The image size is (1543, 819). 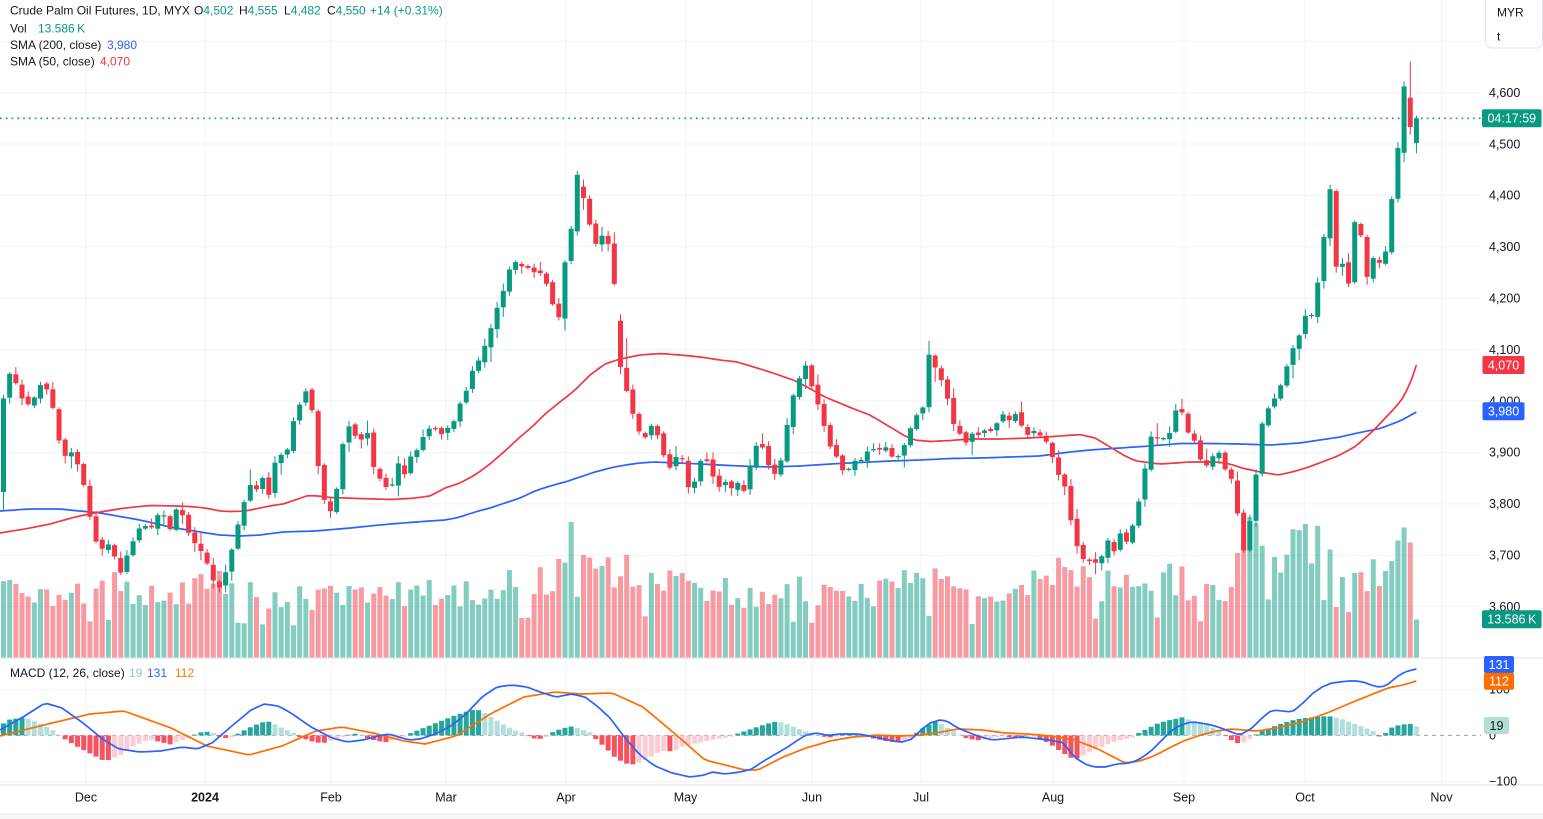 What do you see at coordinates (1504, 93) in the screenshot?
I see `svg-text: 4,600` at bounding box center [1504, 93].